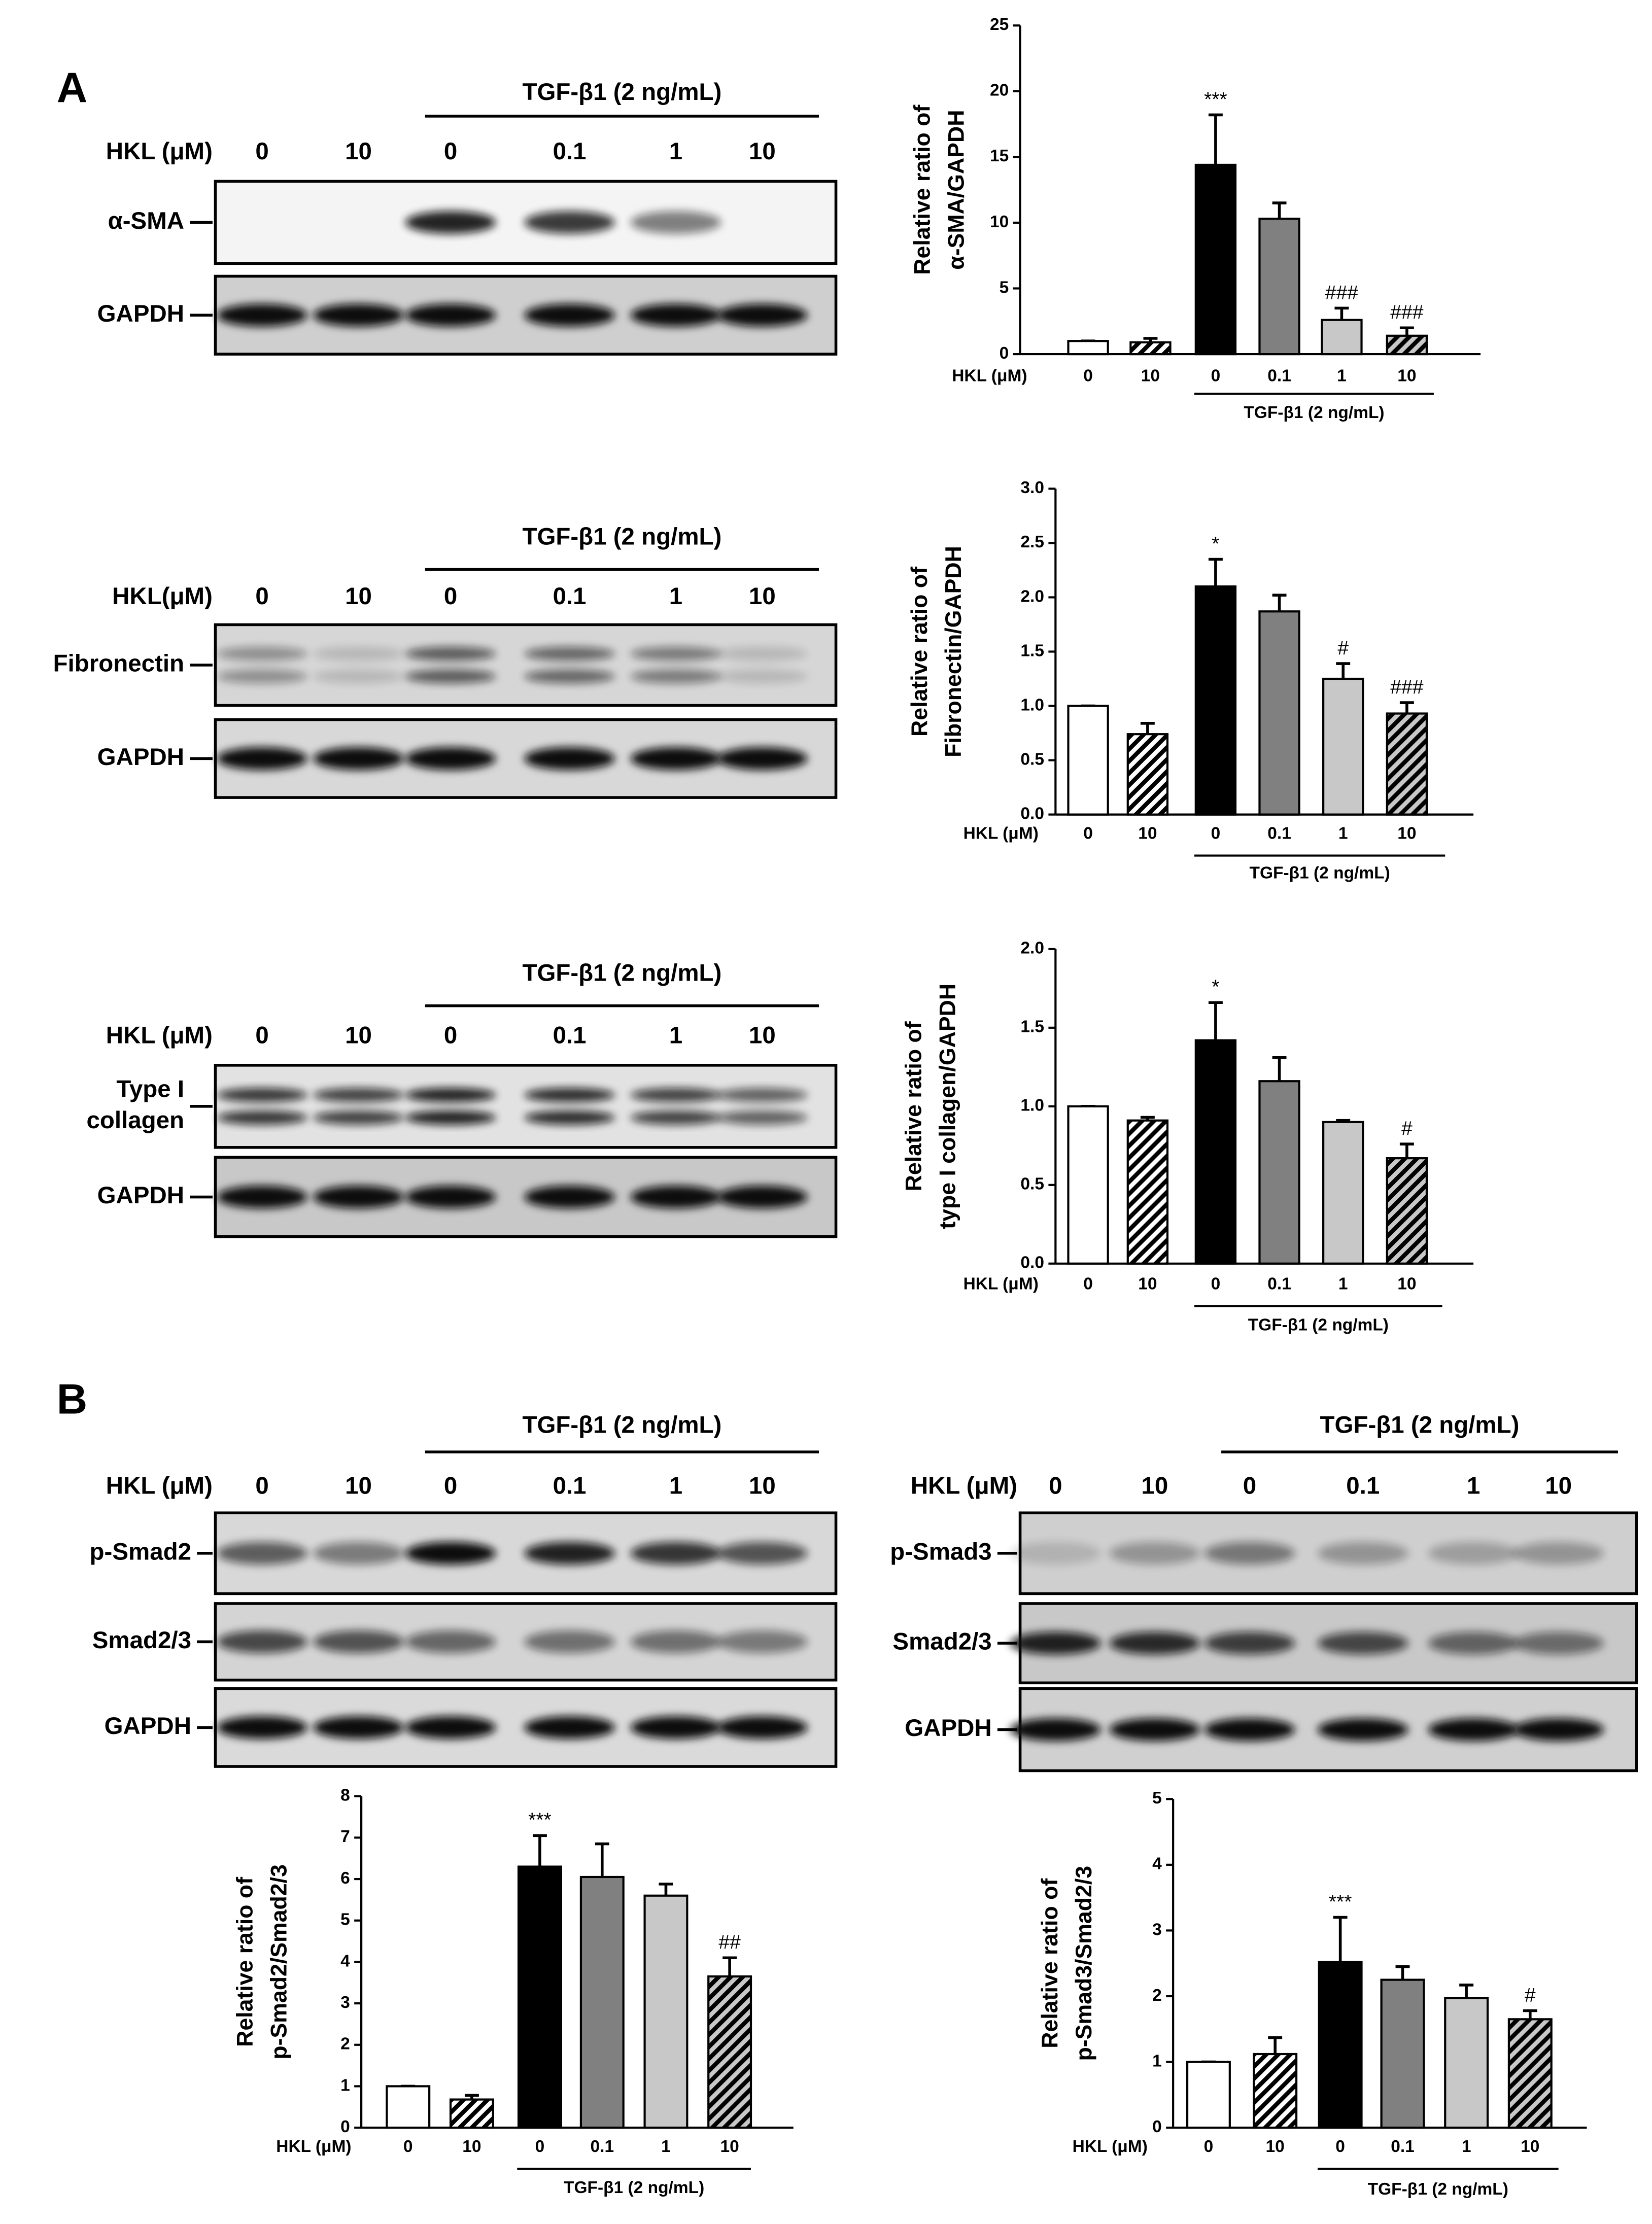 This screenshot has width=1652, height=2224. Describe the element at coordinates (345, 2044) in the screenshot. I see `y-tick-label: 2` at that location.